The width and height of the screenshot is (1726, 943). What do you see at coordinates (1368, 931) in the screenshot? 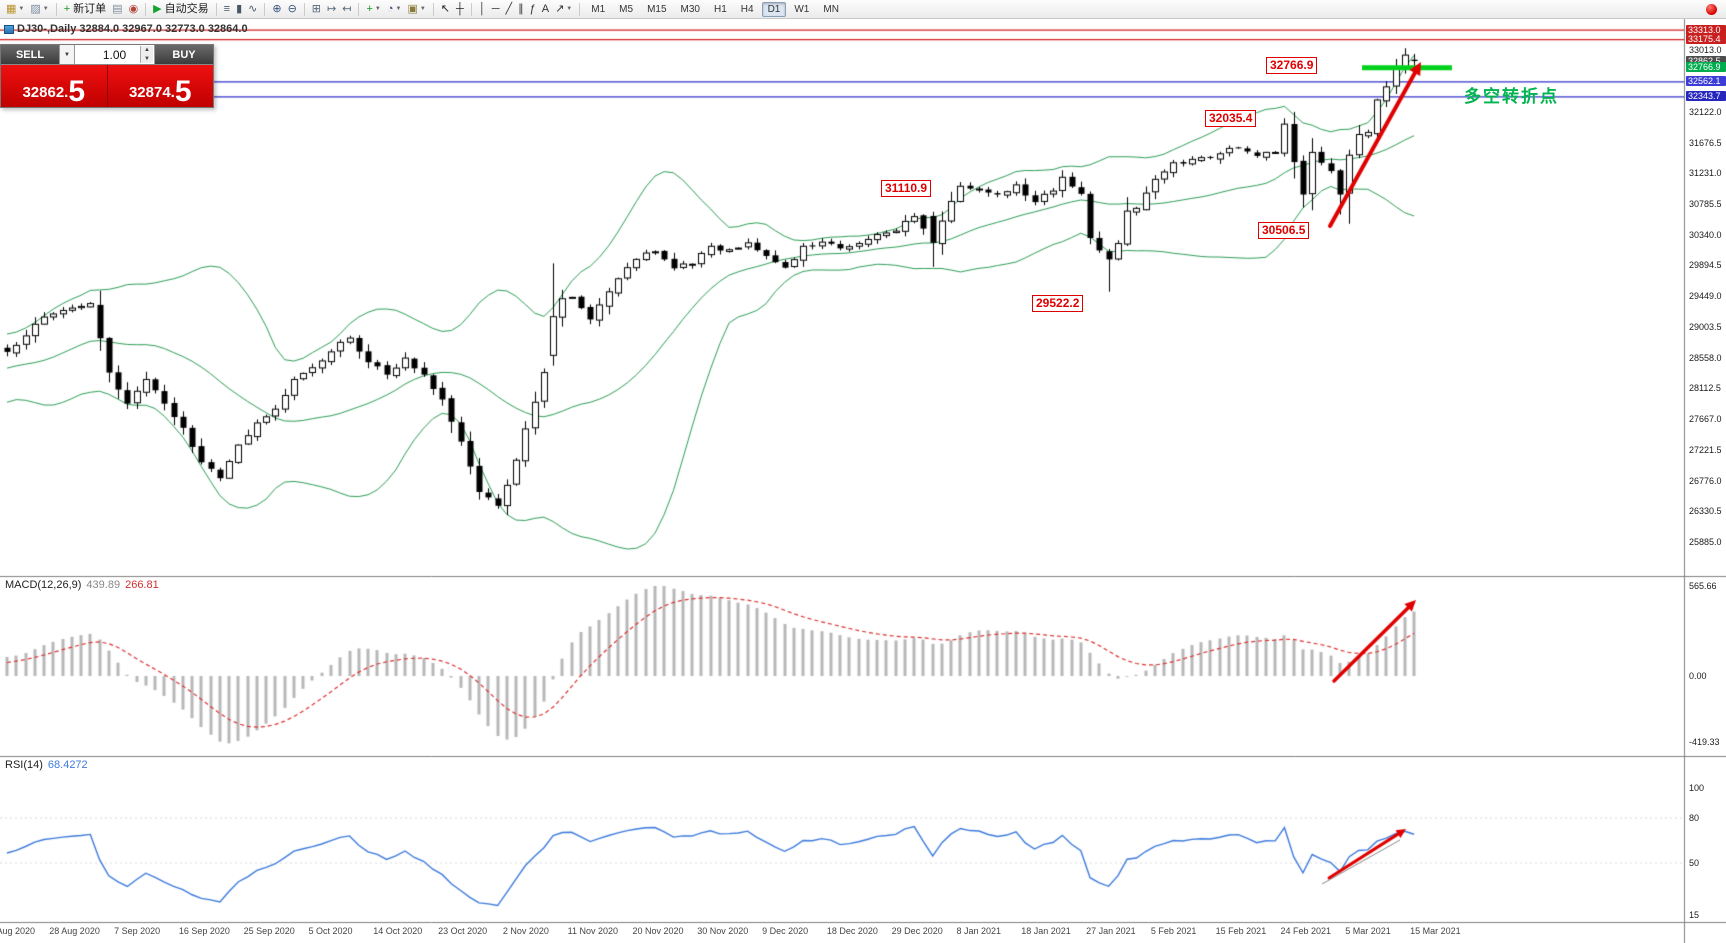
I see `date-axis-label: 5 Mar 2021` at bounding box center [1368, 931].